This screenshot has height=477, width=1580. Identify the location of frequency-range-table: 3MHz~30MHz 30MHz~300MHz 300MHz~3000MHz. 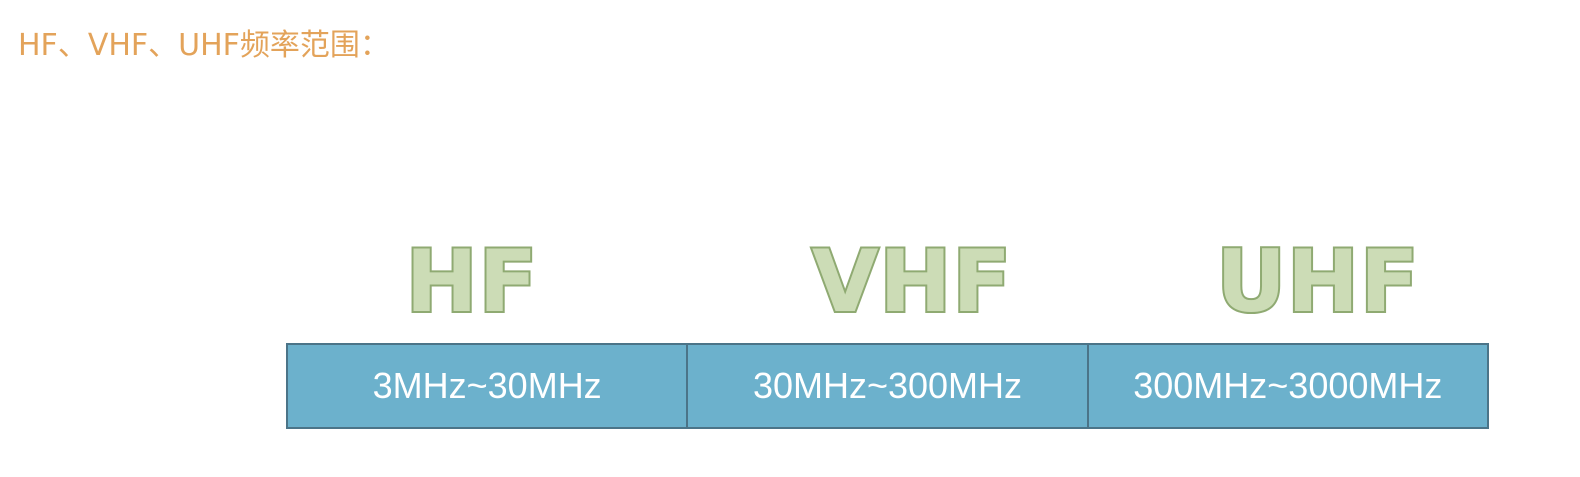
(887, 386).